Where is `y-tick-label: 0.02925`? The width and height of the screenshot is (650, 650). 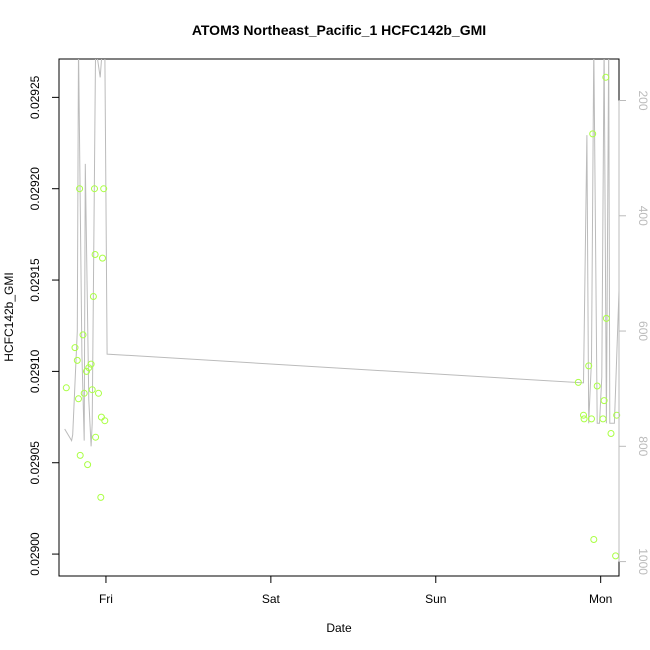 y-tick-label: 0.02925 is located at coordinates (35, 97).